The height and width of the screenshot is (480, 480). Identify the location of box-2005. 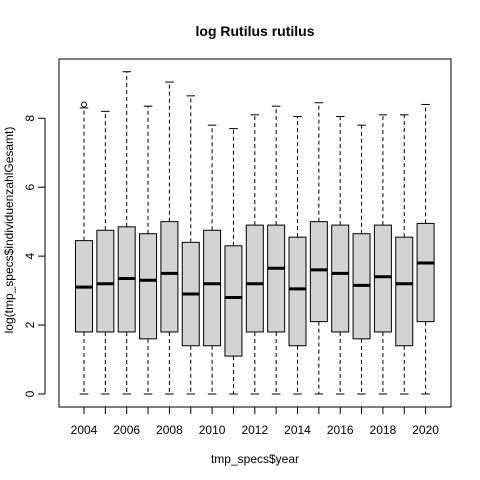
(105, 252).